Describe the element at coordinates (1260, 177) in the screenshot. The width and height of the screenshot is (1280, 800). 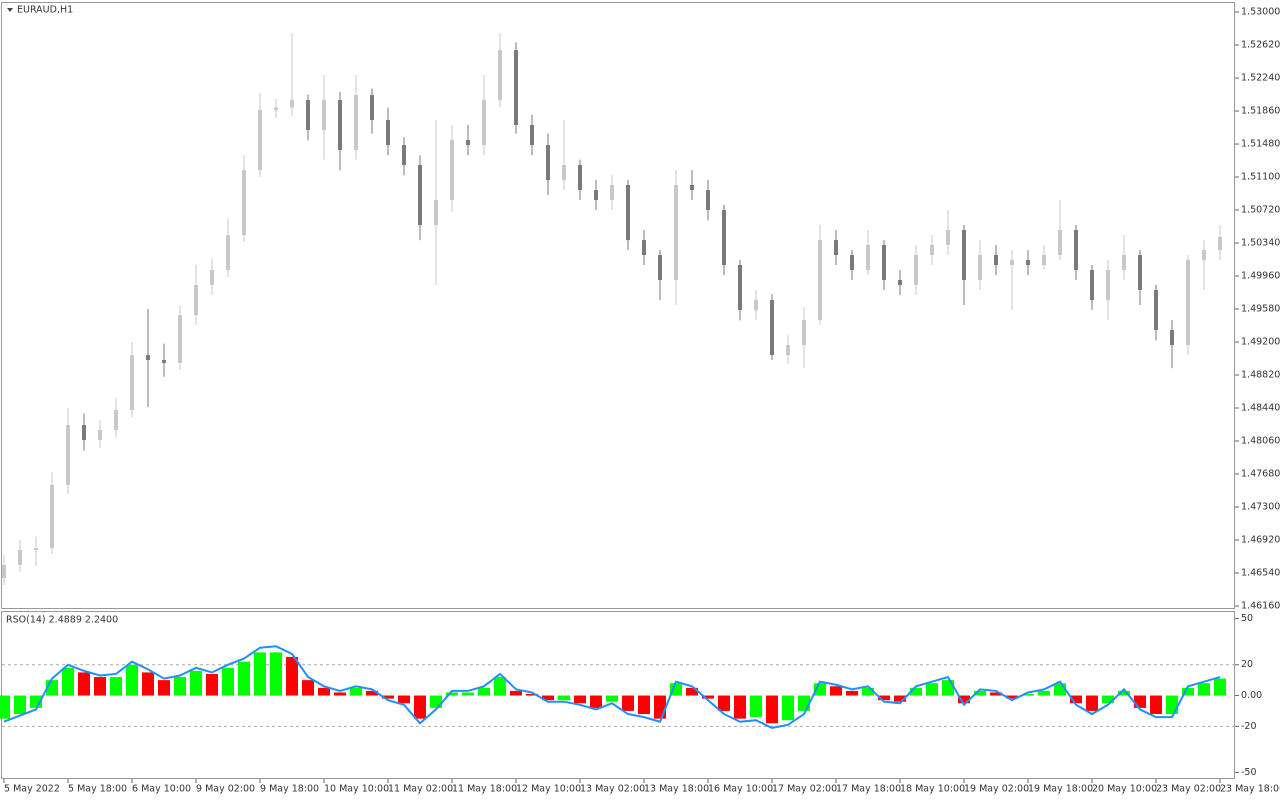
I see `y-tick-label: 1.51100` at that location.